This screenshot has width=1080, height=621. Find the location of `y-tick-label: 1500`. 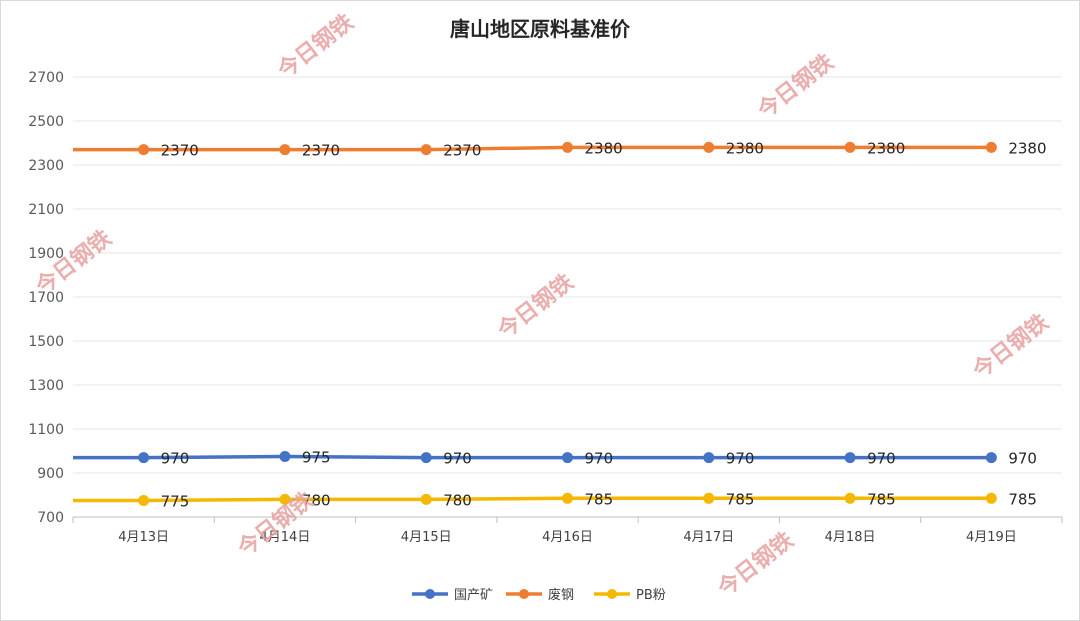

y-tick-label: 1500 is located at coordinates (46, 342).